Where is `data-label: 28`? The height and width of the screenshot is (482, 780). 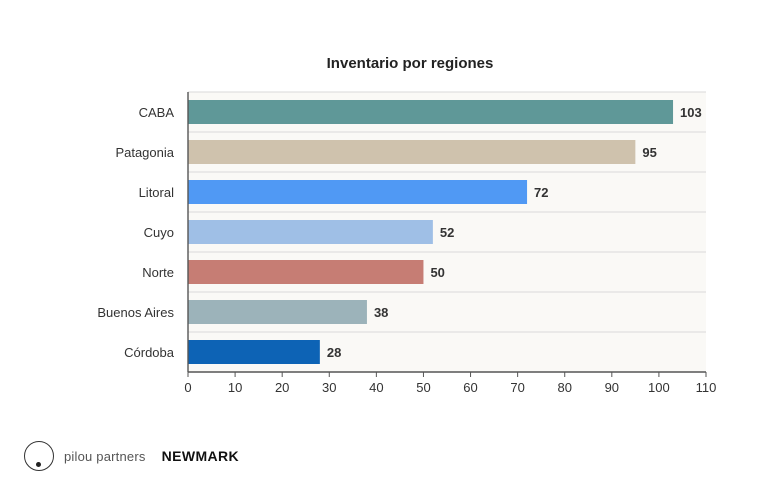
data-label: 28 is located at coordinates (334, 352).